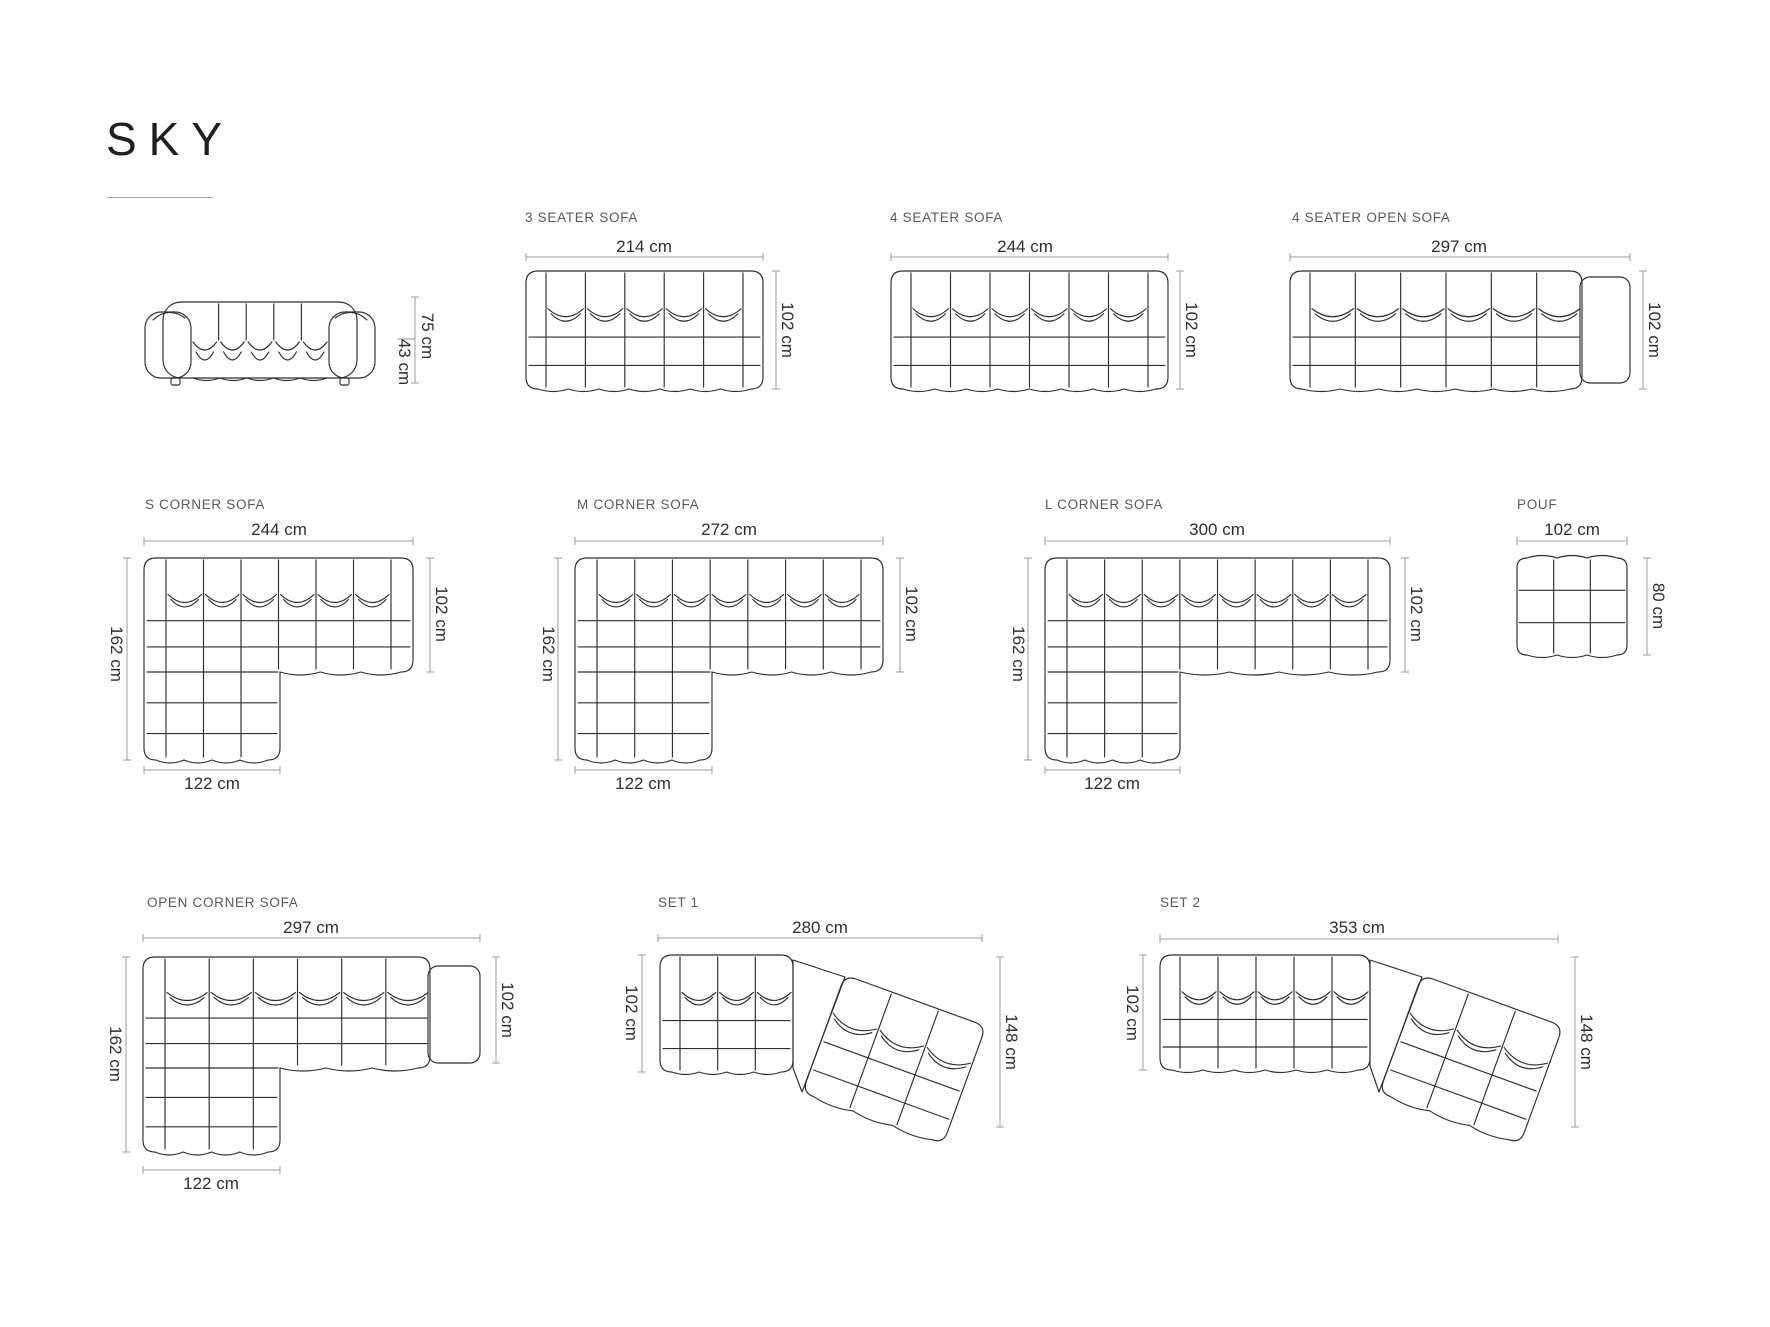 The width and height of the screenshot is (1770, 1327). What do you see at coordinates (1416, 614) in the screenshot?
I see `dim-lcorner-depth: 102 cm` at bounding box center [1416, 614].